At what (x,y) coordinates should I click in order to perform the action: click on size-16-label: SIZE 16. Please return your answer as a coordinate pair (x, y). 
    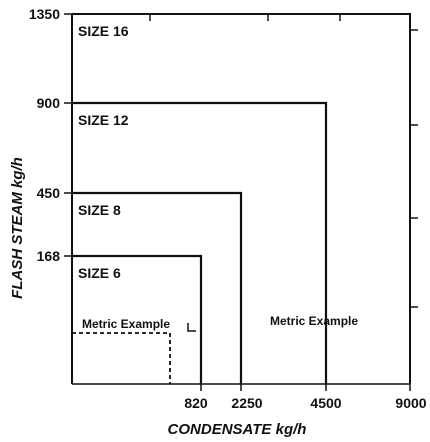
    Looking at the image, I should click on (103, 31).